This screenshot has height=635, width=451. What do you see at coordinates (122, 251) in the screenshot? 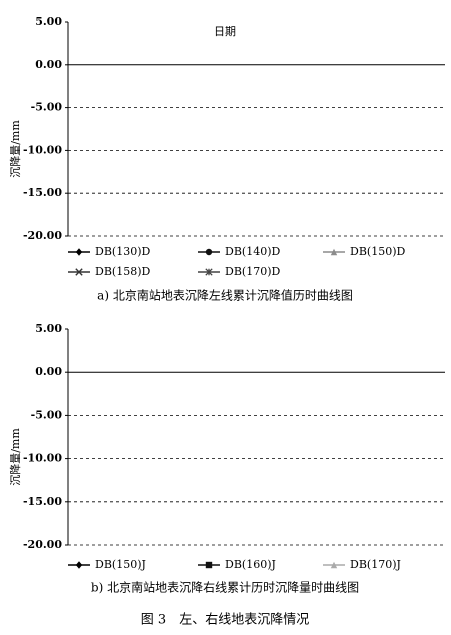
I see `legend-label: DB(130)D` at bounding box center [122, 251].